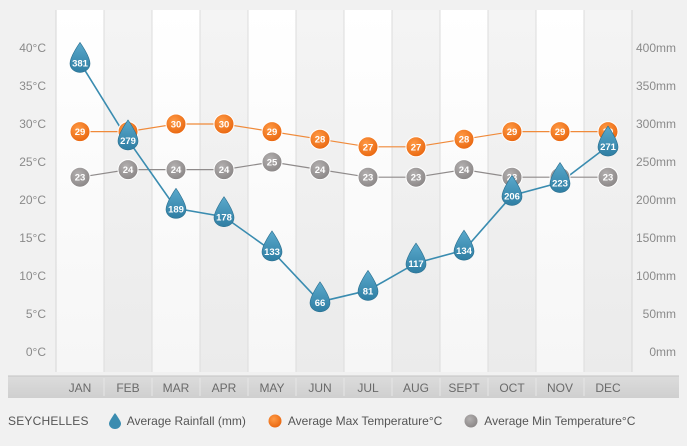 This screenshot has width=687, height=446. I want to click on gray-dot-icon, so click(471, 421).